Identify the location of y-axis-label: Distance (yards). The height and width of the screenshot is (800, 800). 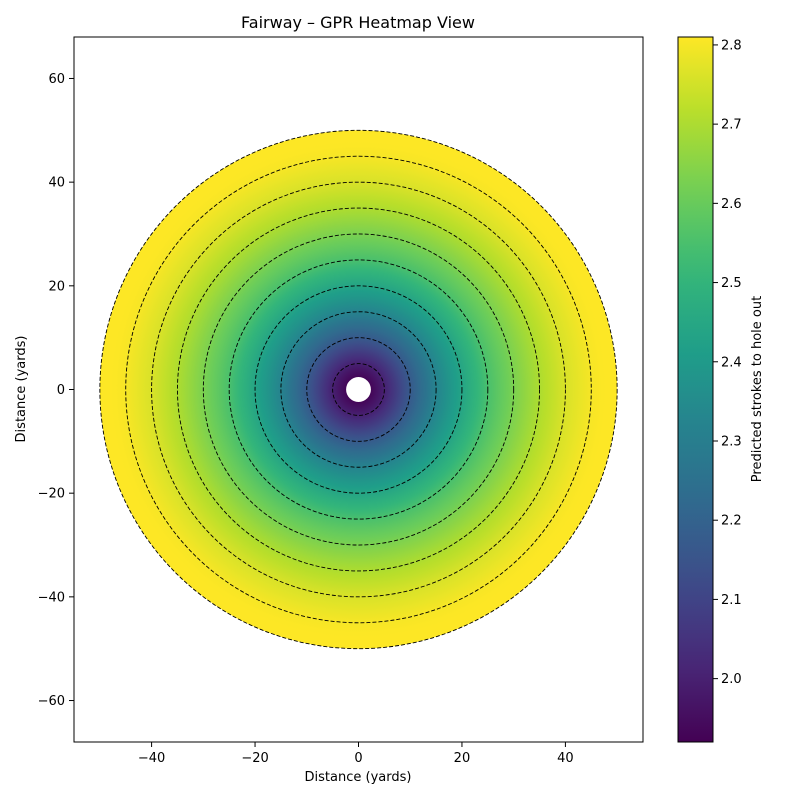
(21, 389).